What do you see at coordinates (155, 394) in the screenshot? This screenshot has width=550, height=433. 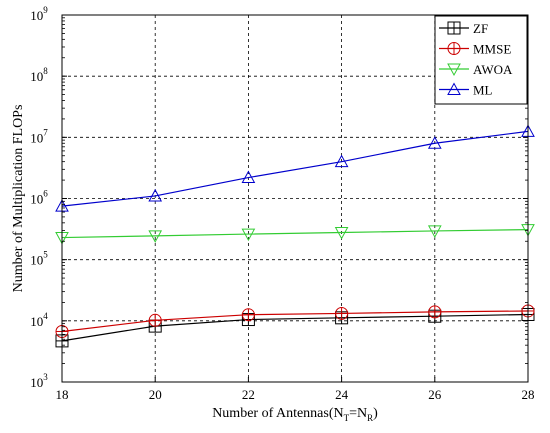 I see `x-tick-label: 20` at bounding box center [155, 394].